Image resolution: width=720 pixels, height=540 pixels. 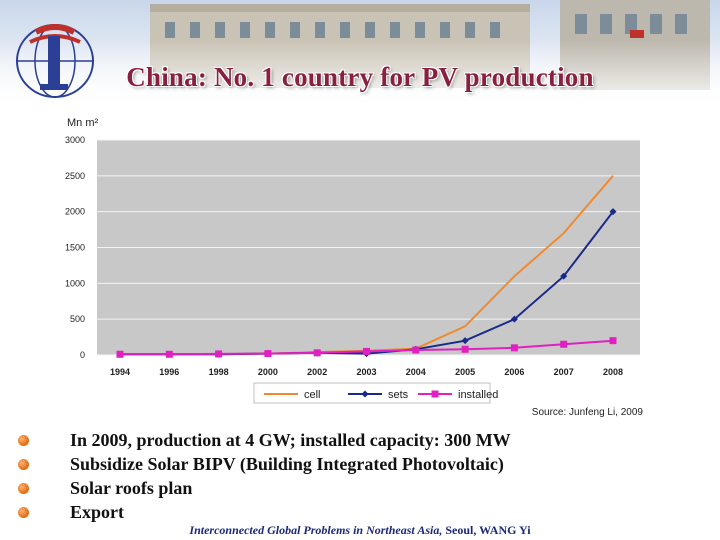 I want to click on y-tick-label: 500, so click(x=77, y=319).